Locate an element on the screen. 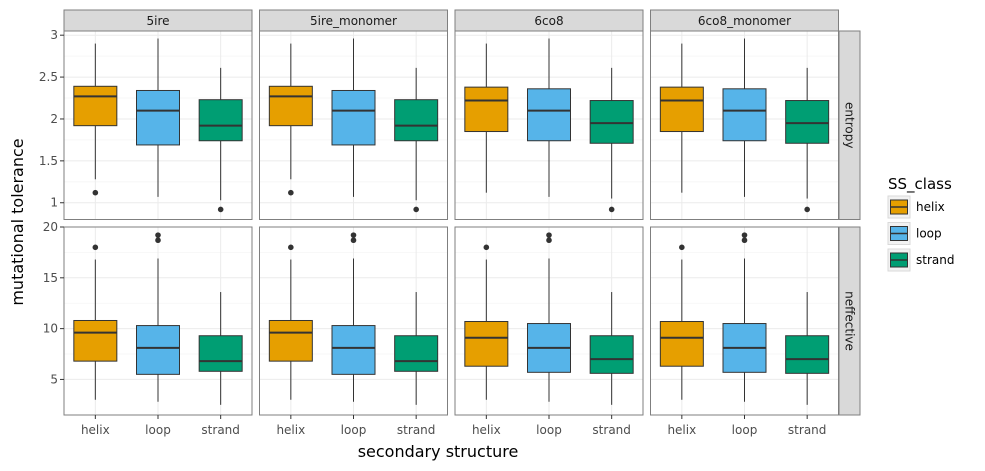 This screenshot has width=985, height=471. legend-label: strand is located at coordinates (935, 260).